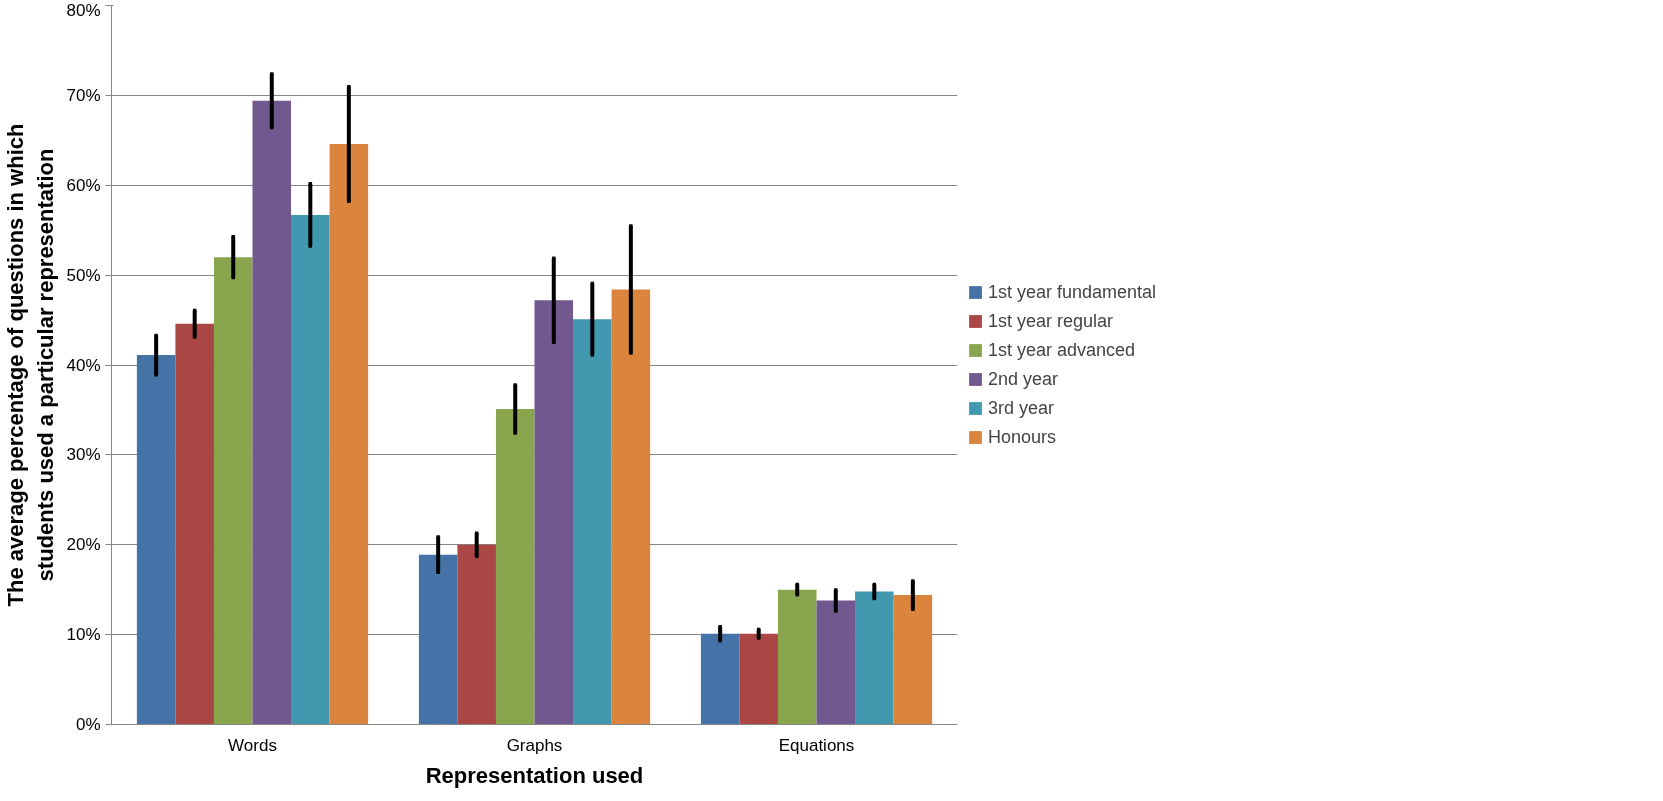 Image resolution: width=1663 pixels, height=801 pixels. What do you see at coordinates (534, 775) in the screenshot?
I see `x-axis-title: Representation used` at bounding box center [534, 775].